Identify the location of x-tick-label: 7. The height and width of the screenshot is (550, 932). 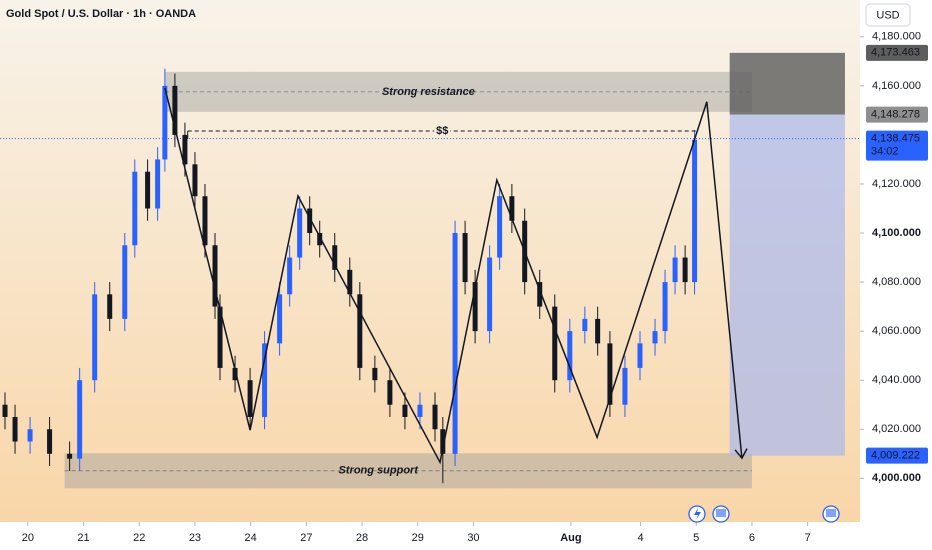
(808, 538).